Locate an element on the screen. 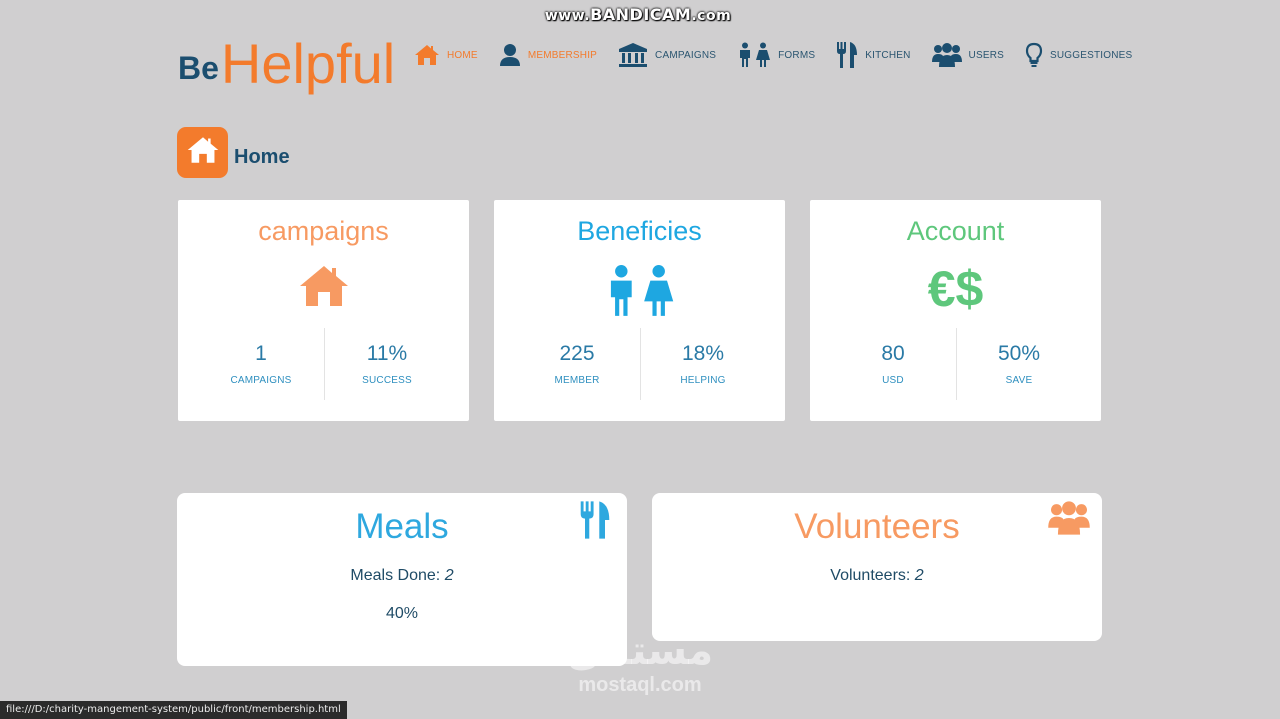 Image resolution: width=1280 pixels, height=719 pixels. watermark-arabic: مستقل is located at coordinates (640, 651).